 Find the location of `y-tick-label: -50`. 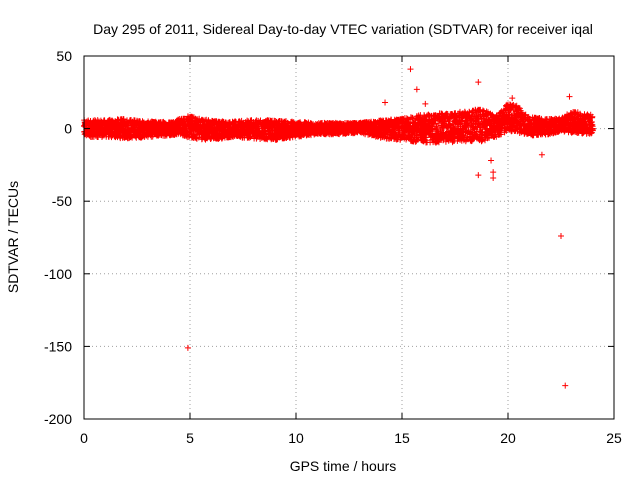

y-tick-label: -50 is located at coordinates (62, 201).